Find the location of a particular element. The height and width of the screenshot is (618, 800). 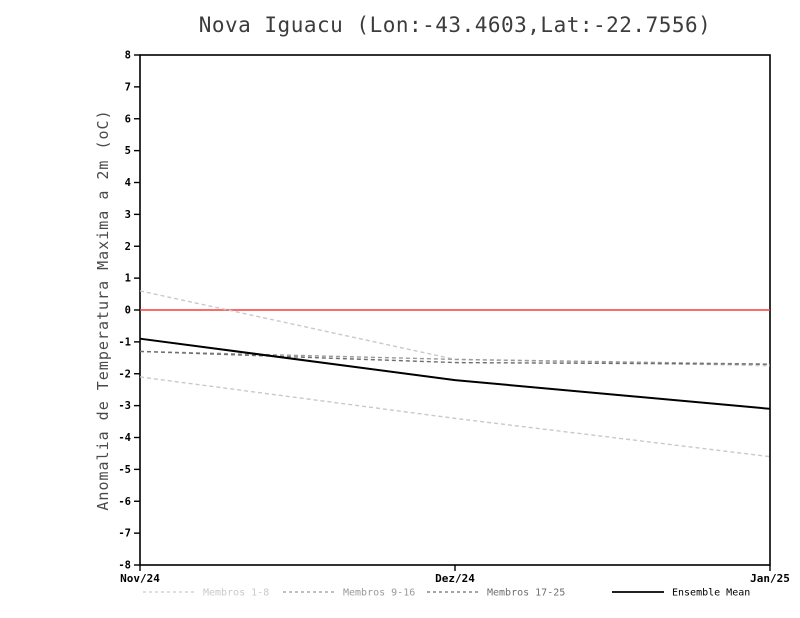

chart-title: Nova Iguacu (Lon:-43.4603,Lat:-22.7556) is located at coordinates (455, 25).